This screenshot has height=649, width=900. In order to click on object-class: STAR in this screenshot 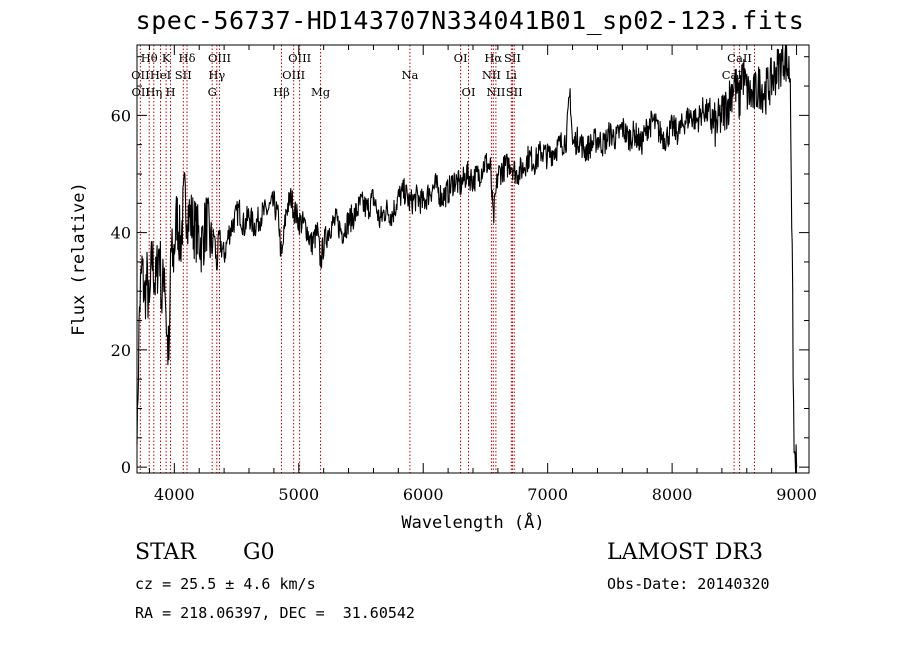, I will do `click(165, 552)`.